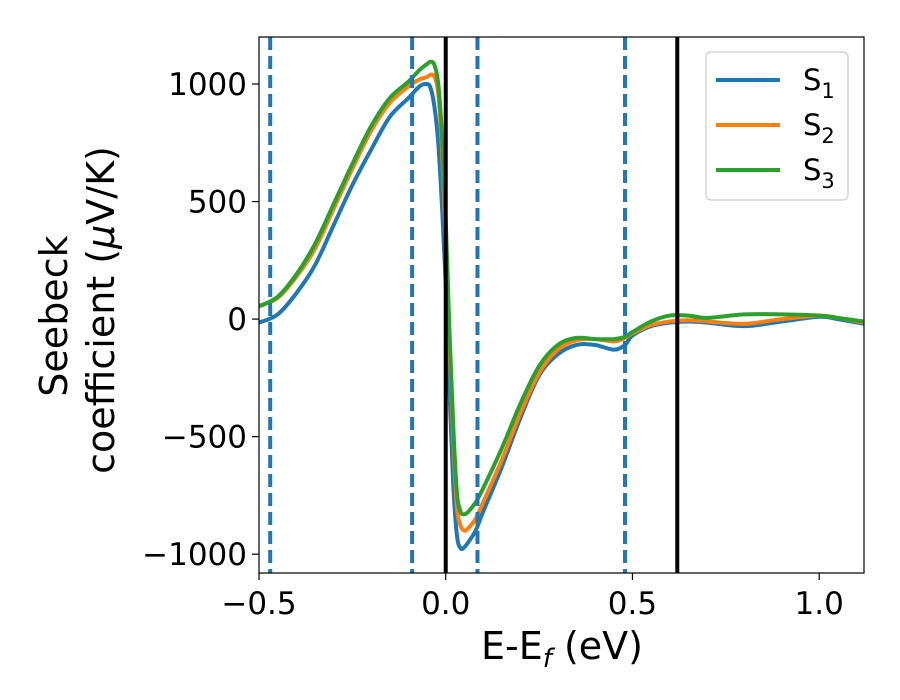 The width and height of the screenshot is (900, 700). Describe the element at coordinates (562, 649) in the screenshot. I see `x-axis-label: E-Ef (eV)` at that location.